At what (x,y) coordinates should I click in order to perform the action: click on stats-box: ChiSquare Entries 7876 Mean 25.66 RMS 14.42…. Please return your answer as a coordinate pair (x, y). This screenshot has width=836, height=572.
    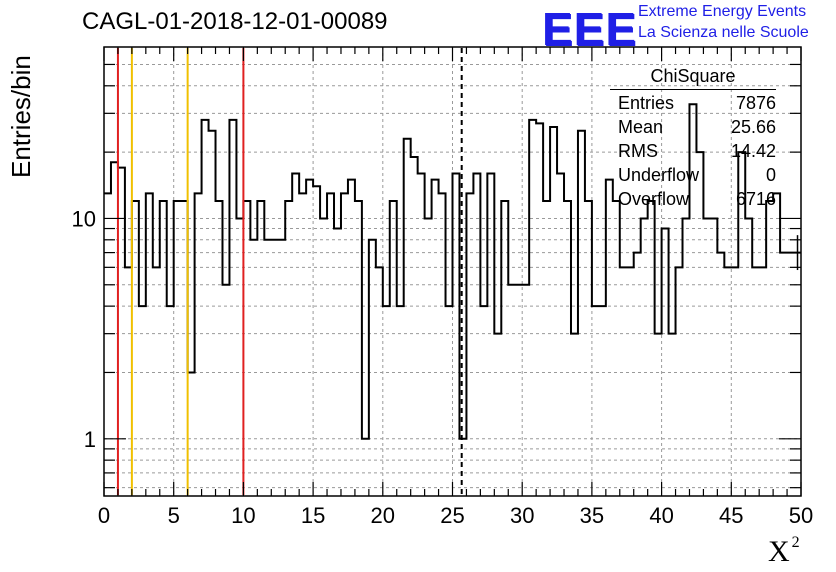
    Looking at the image, I should click on (693, 138).